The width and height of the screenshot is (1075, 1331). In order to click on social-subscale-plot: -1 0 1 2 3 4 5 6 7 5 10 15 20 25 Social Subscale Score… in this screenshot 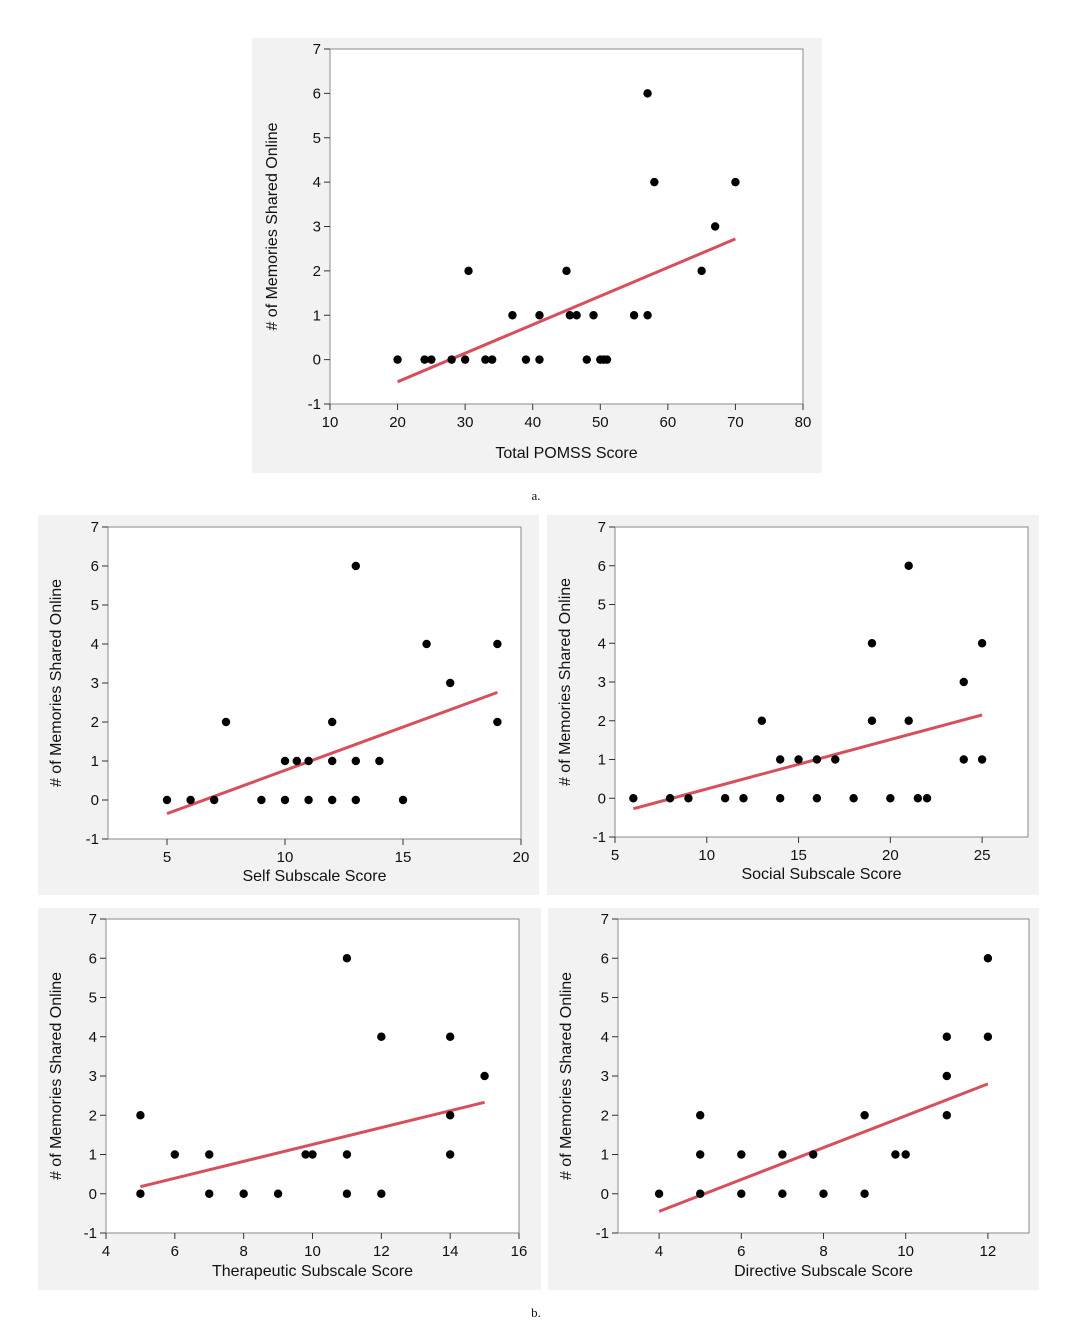, I will do `click(793, 701)`.